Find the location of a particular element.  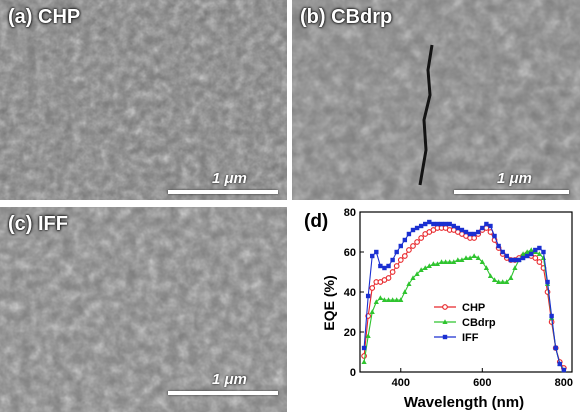

y-tick-label: 0 is located at coordinates (353, 373).